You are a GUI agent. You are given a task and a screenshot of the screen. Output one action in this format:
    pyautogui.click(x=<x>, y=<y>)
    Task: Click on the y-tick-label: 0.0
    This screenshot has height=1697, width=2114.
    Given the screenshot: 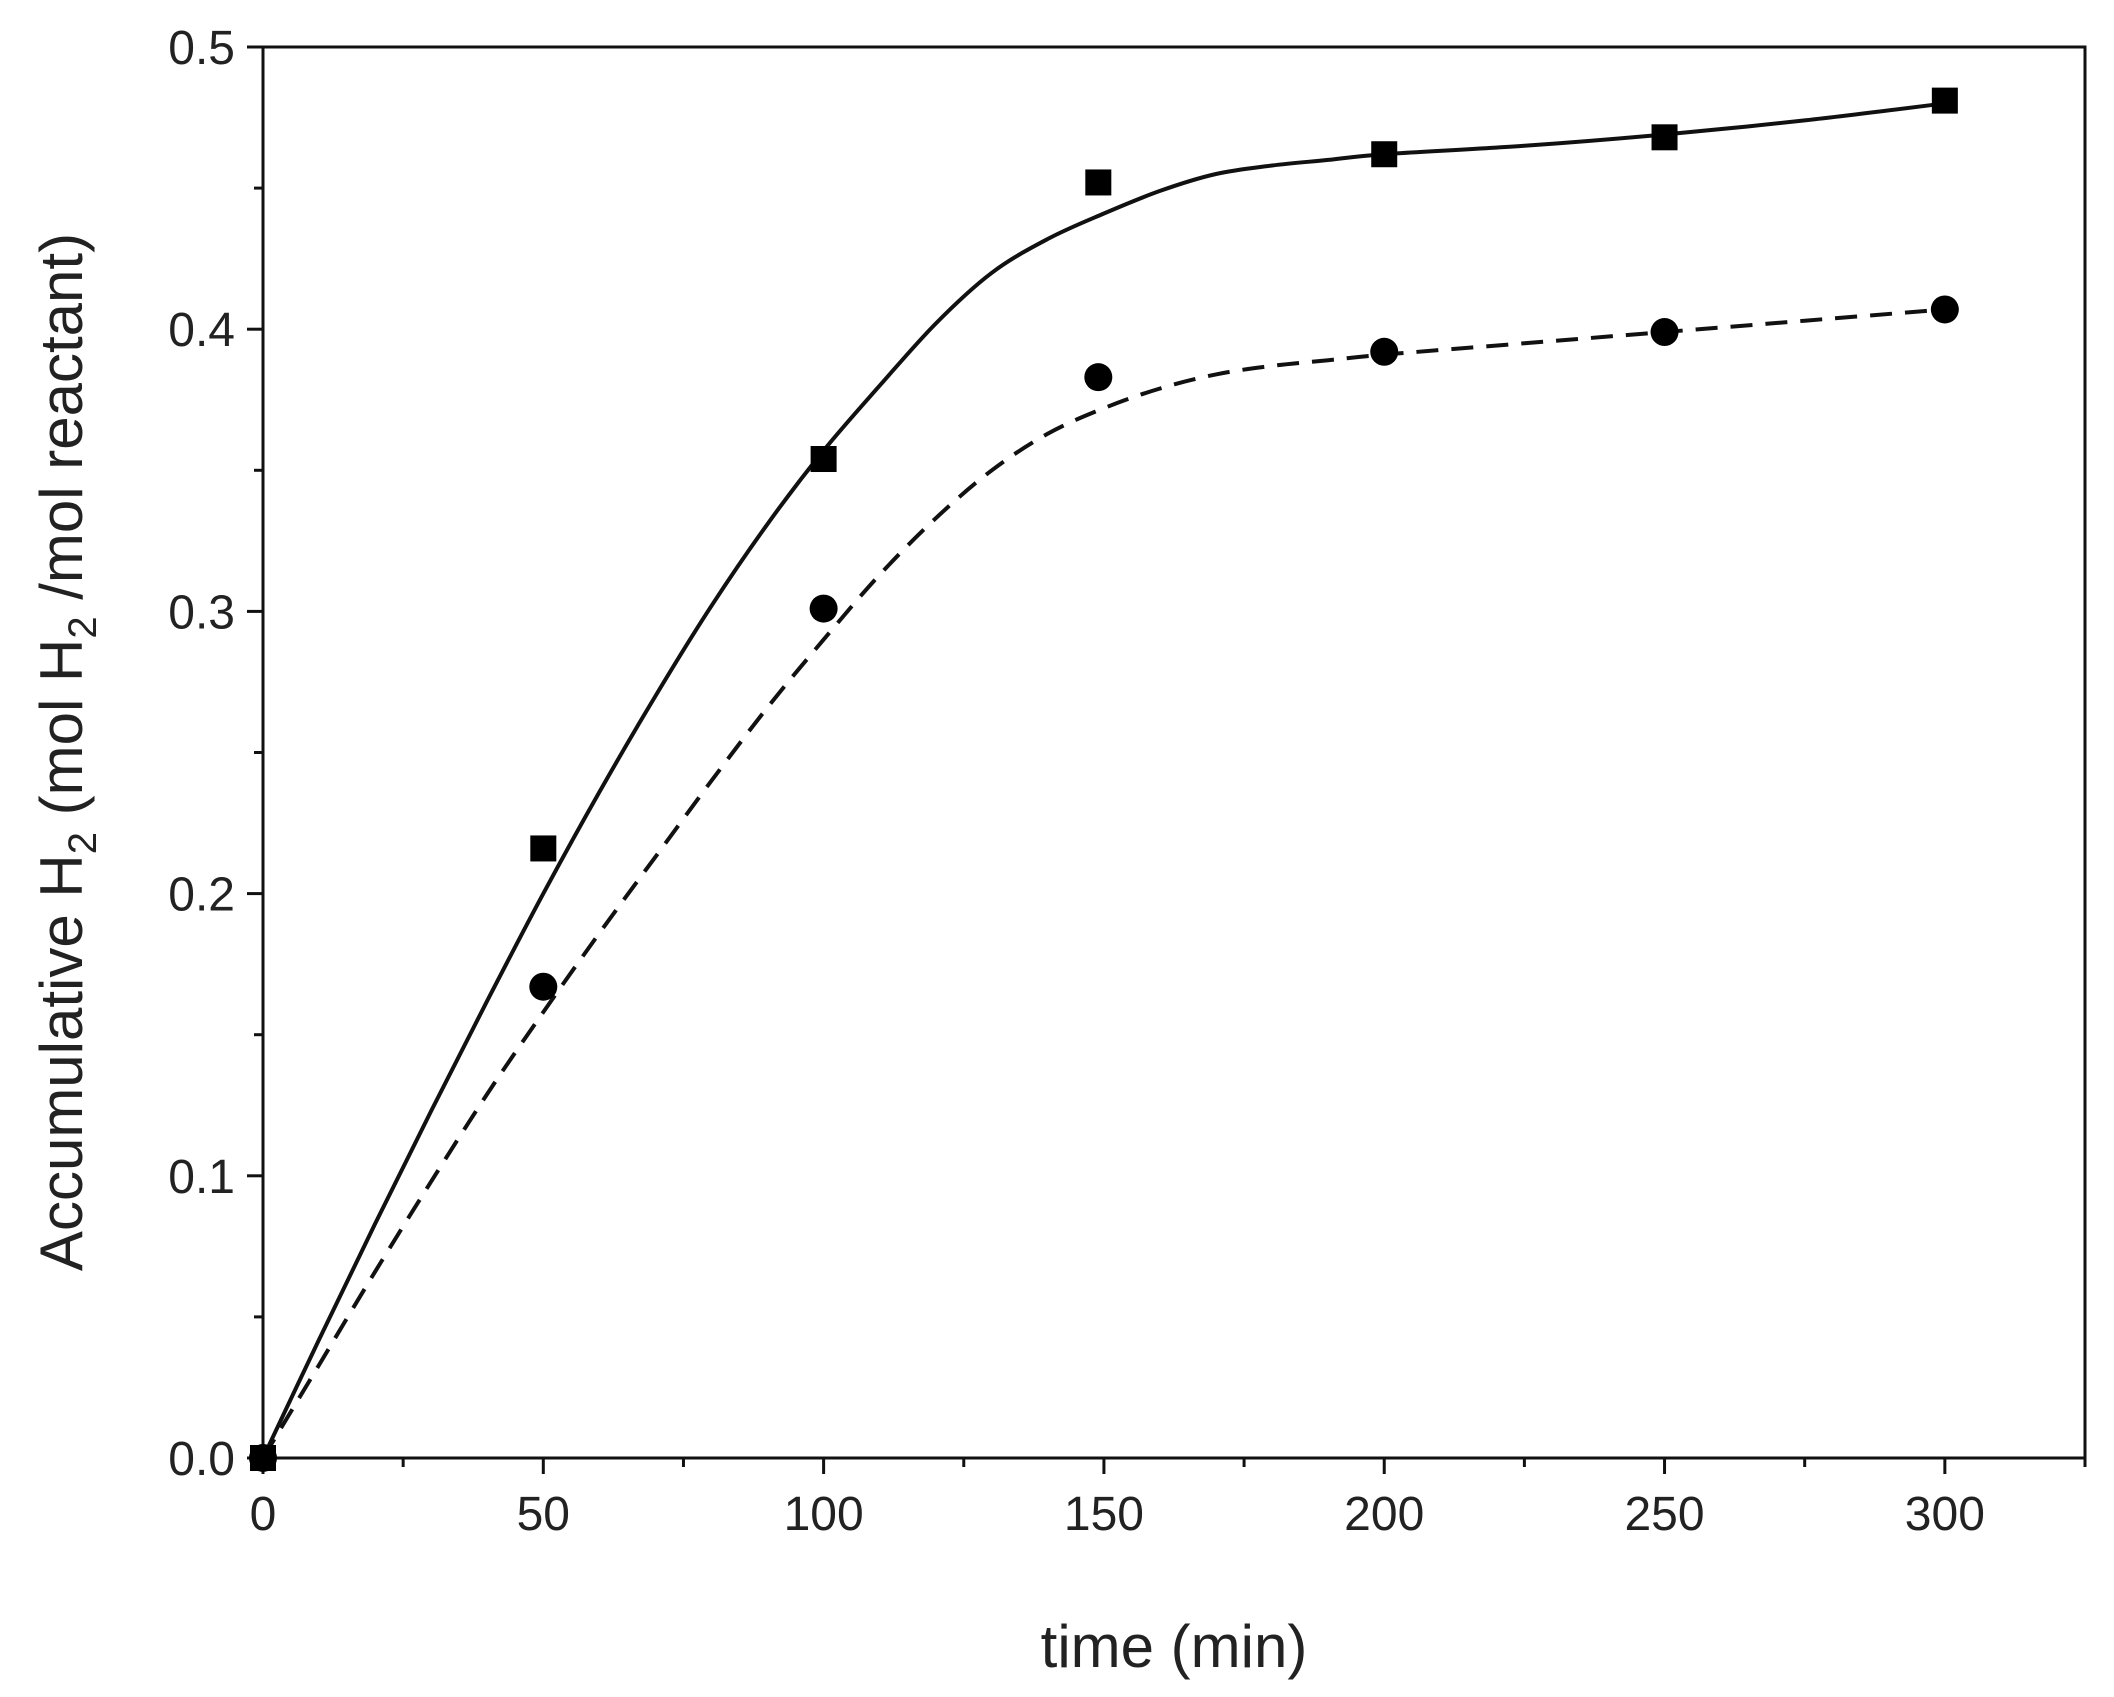 What is the action you would take?
    pyautogui.click(x=201, y=1459)
    